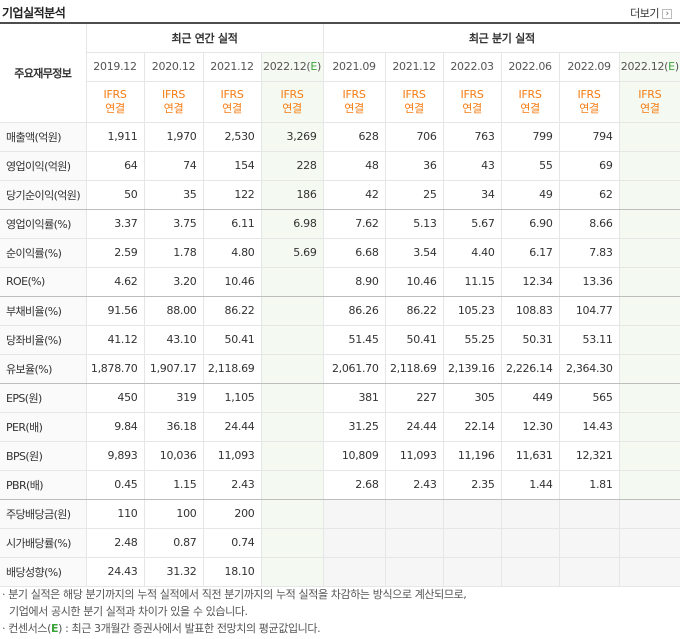 The image size is (680, 639). What do you see at coordinates (43, 282) in the screenshot?
I see `row-label: ROE(%)` at bounding box center [43, 282].